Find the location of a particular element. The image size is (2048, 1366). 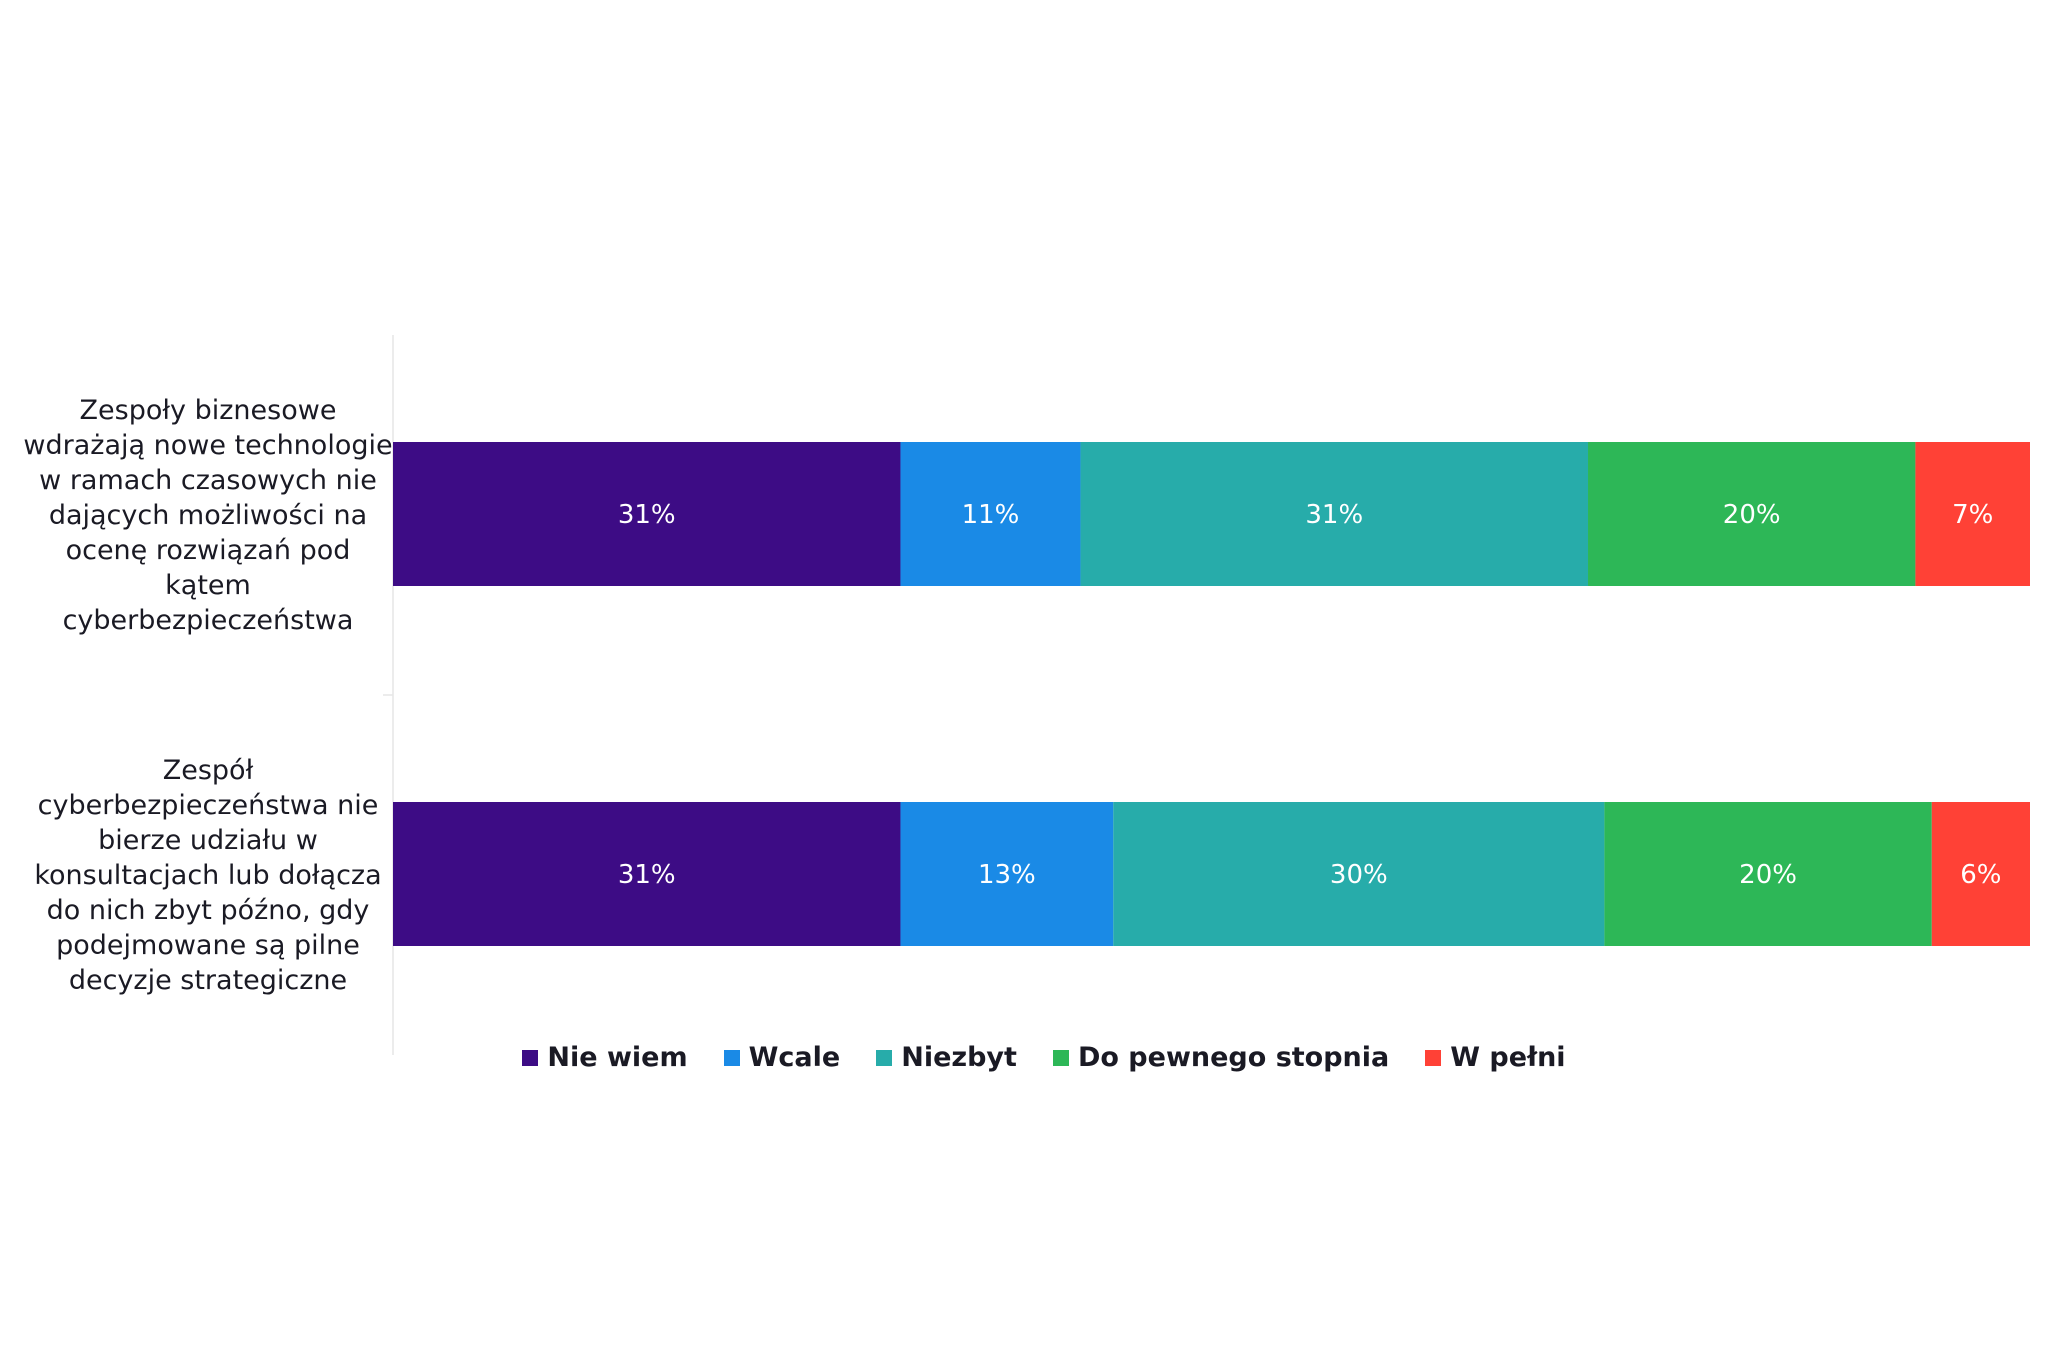

data-label-1-3: 31% is located at coordinates (1334, 515).